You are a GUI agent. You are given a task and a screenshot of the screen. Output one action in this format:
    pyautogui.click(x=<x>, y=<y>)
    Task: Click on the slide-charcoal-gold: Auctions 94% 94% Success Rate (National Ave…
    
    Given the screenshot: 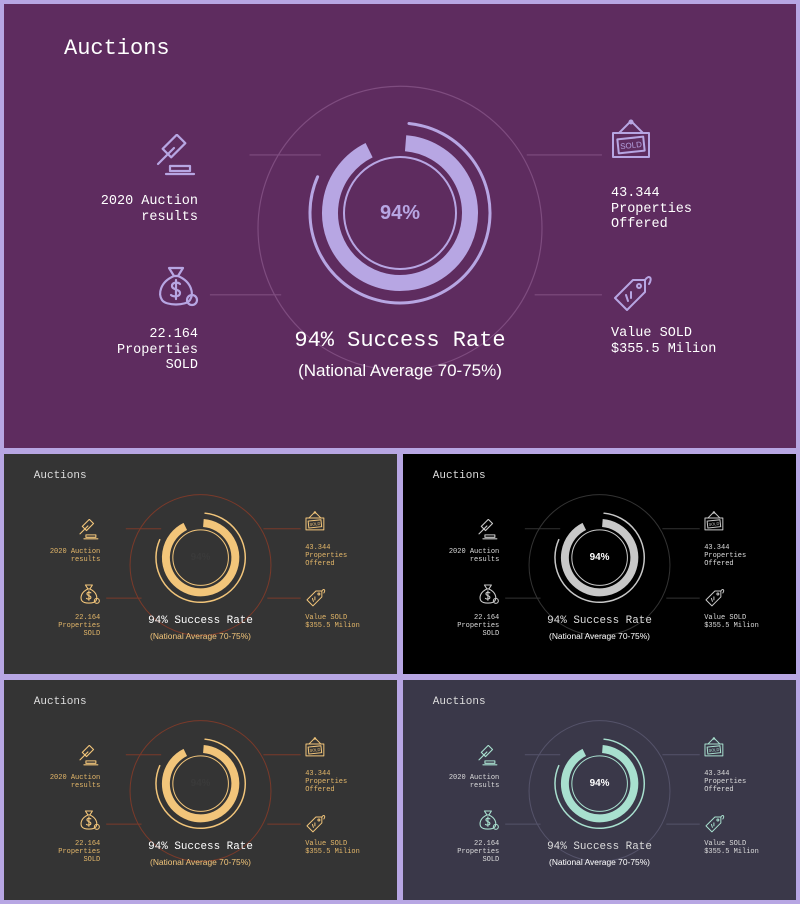 What is the action you would take?
    pyautogui.click(x=200, y=564)
    